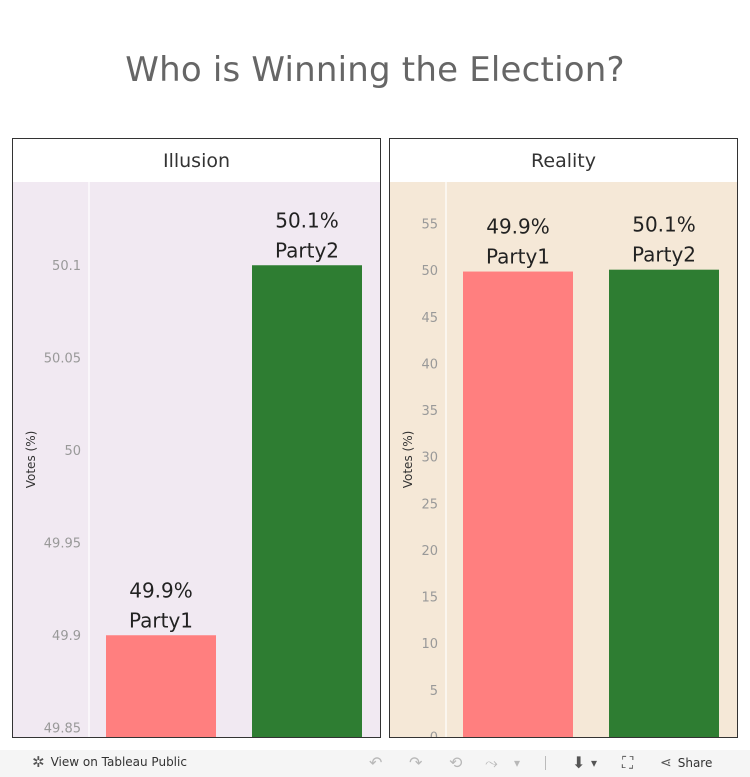 The width and height of the screenshot is (750, 777). Describe the element at coordinates (491, 762) in the screenshot. I see `refresh-icon: ⤳` at that location.